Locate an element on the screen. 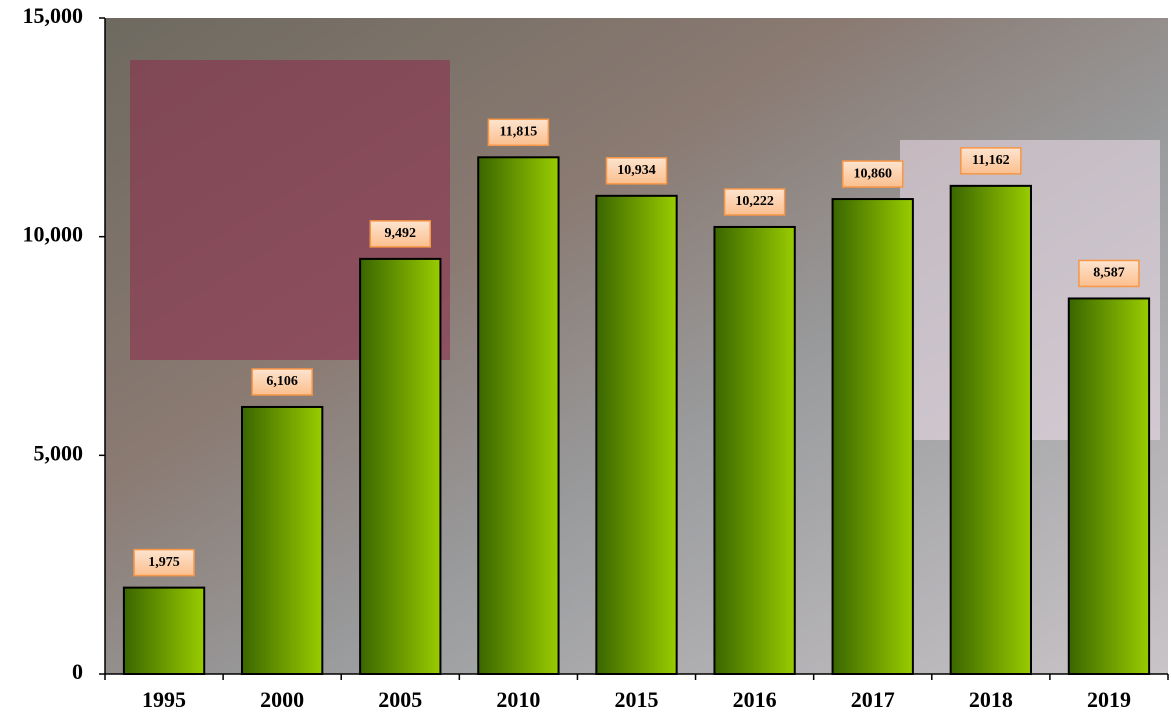  value-label: 10,934 is located at coordinates (636, 170).